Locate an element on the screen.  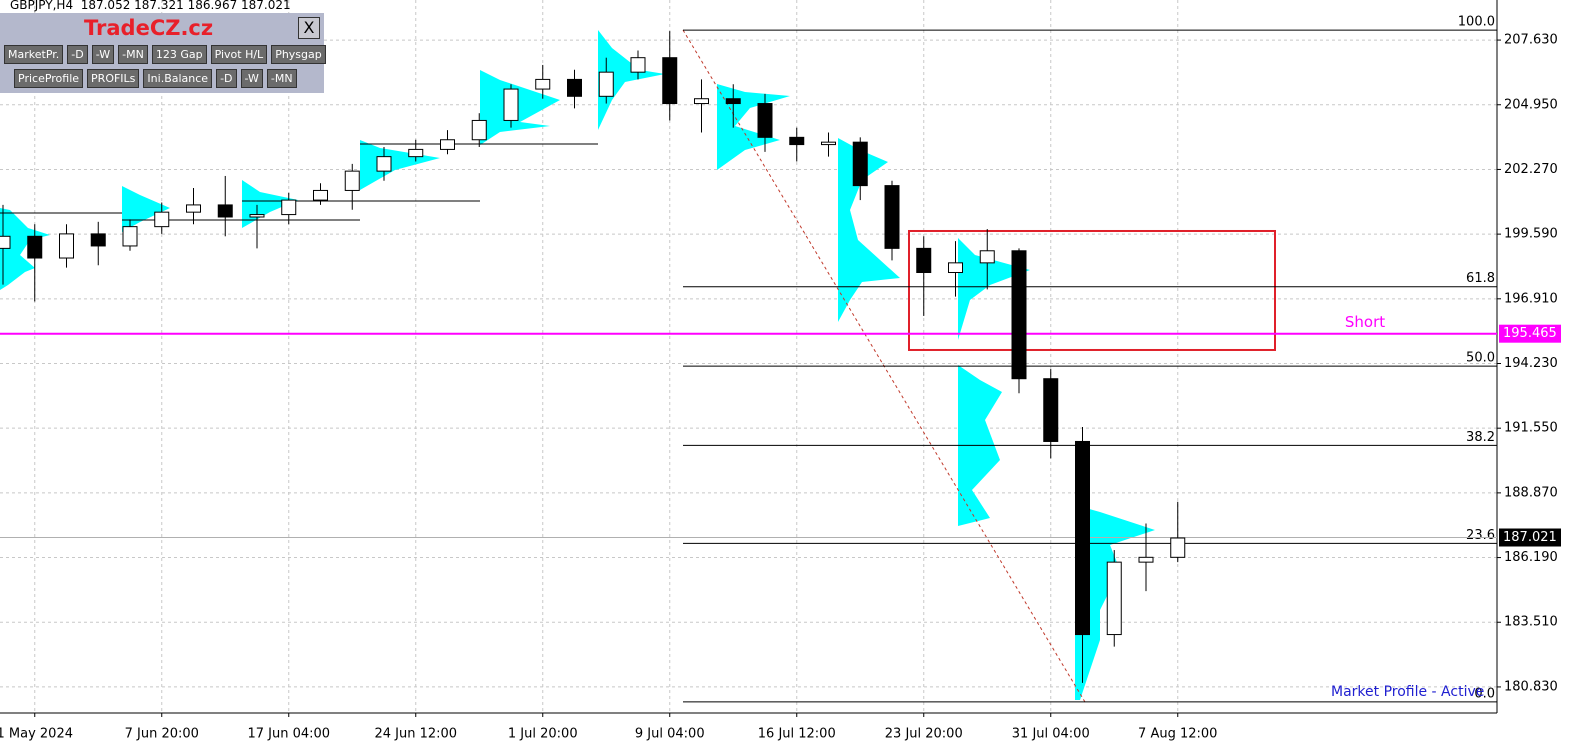
button-row: PriceProfile PROFILs Ini.Balance -D -W -MN is located at coordinates (155, 78).